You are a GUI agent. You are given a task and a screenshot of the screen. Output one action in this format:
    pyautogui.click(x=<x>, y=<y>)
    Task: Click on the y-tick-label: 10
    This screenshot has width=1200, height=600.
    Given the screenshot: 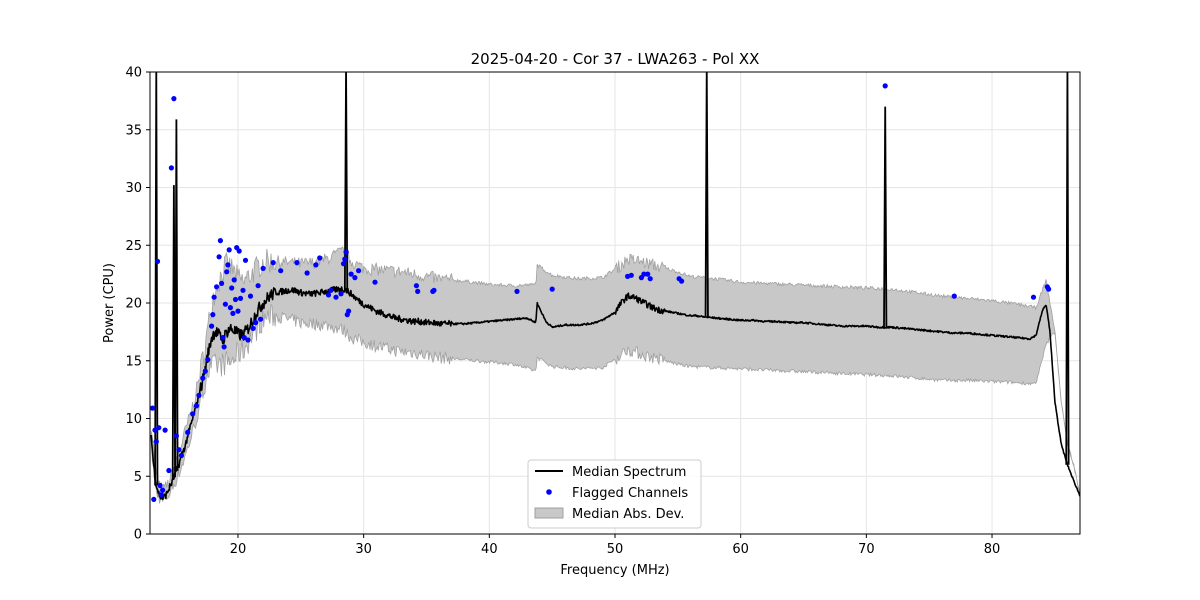 What is the action you would take?
    pyautogui.click(x=133, y=419)
    